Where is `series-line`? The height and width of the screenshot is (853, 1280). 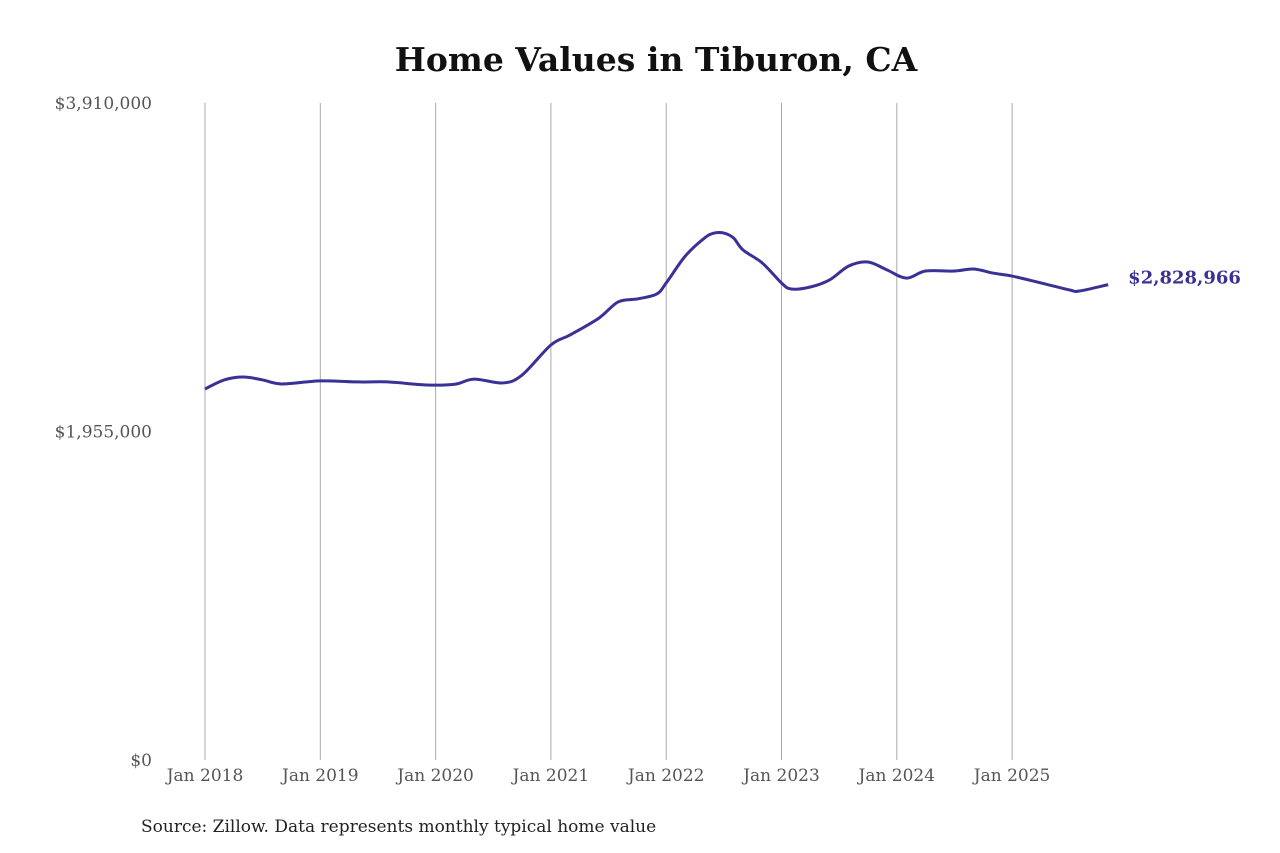
series-line is located at coordinates (656, 310).